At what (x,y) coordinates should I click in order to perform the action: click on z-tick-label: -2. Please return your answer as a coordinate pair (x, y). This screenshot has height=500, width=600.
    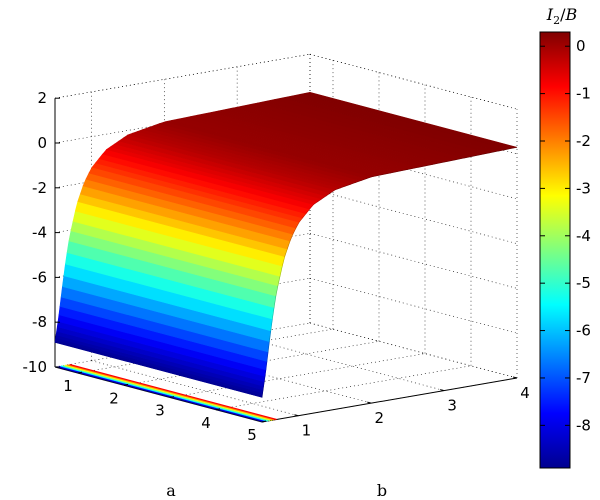
    Looking at the image, I should click on (39, 188).